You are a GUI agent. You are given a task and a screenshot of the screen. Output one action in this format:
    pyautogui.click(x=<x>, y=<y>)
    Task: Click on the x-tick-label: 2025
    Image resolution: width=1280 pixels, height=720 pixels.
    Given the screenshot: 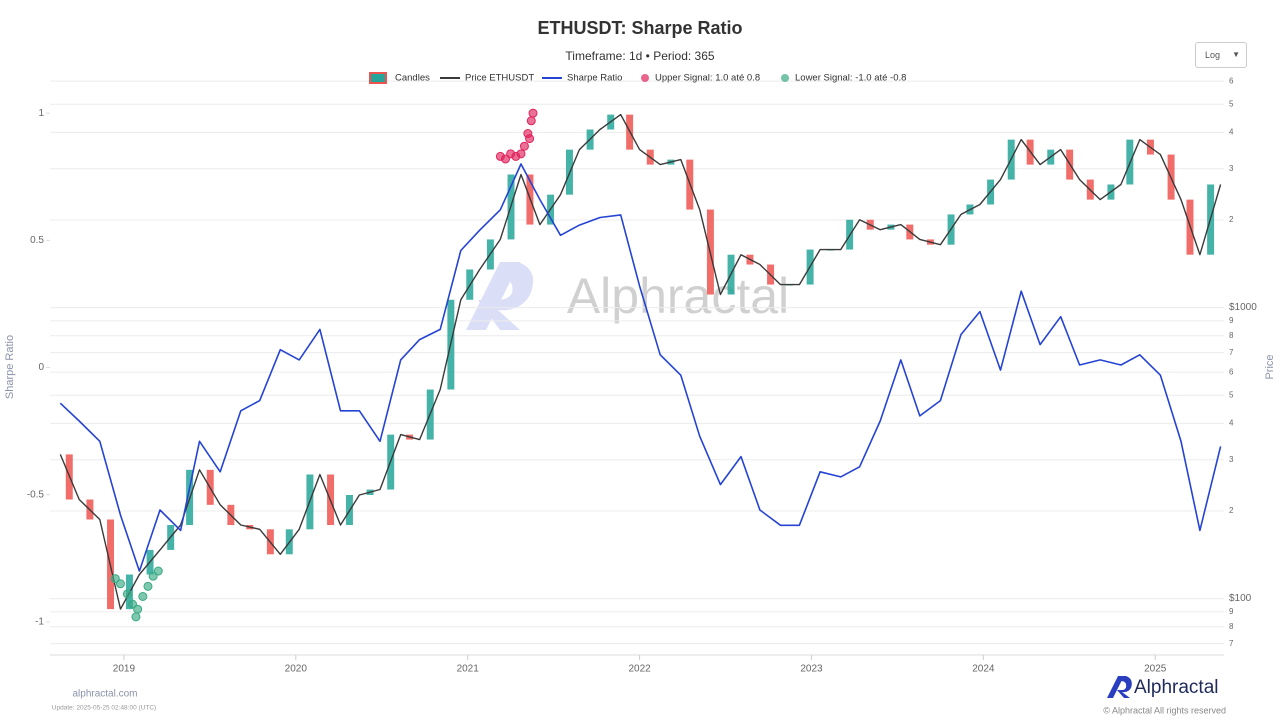 What is the action you would take?
    pyautogui.click(x=1155, y=669)
    